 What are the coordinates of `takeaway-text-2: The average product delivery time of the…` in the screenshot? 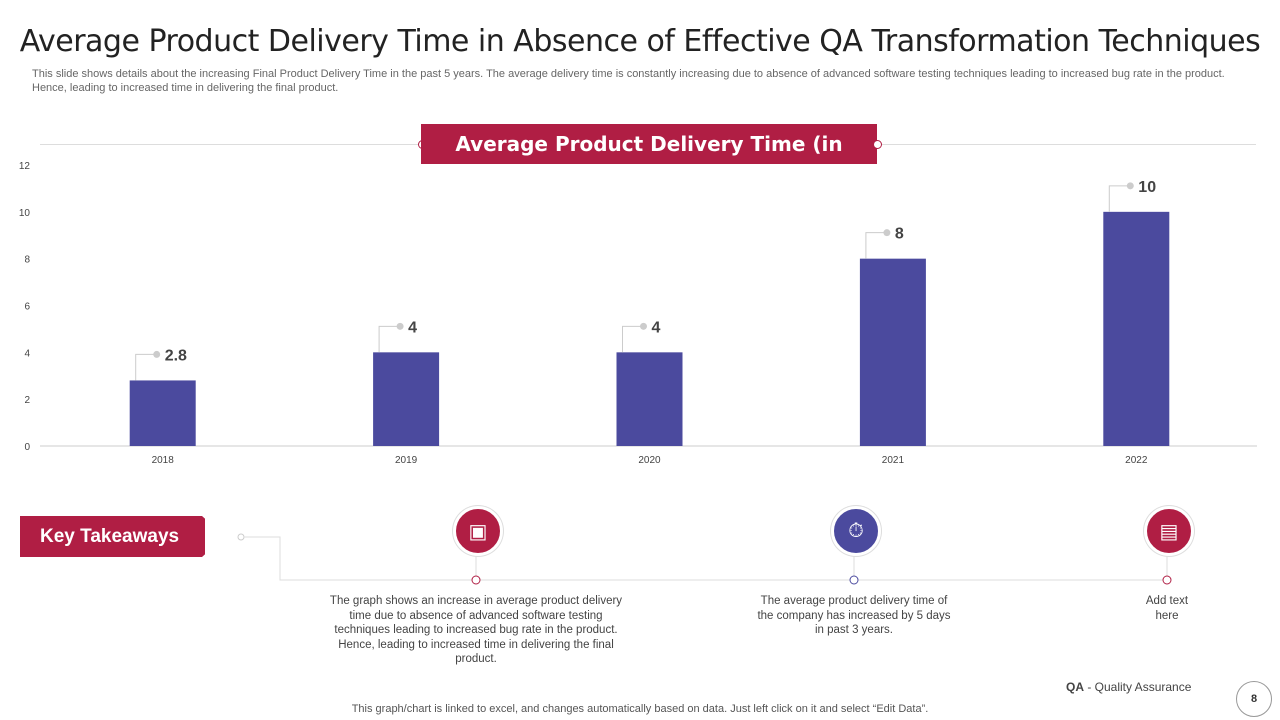 It's located at (854, 615).